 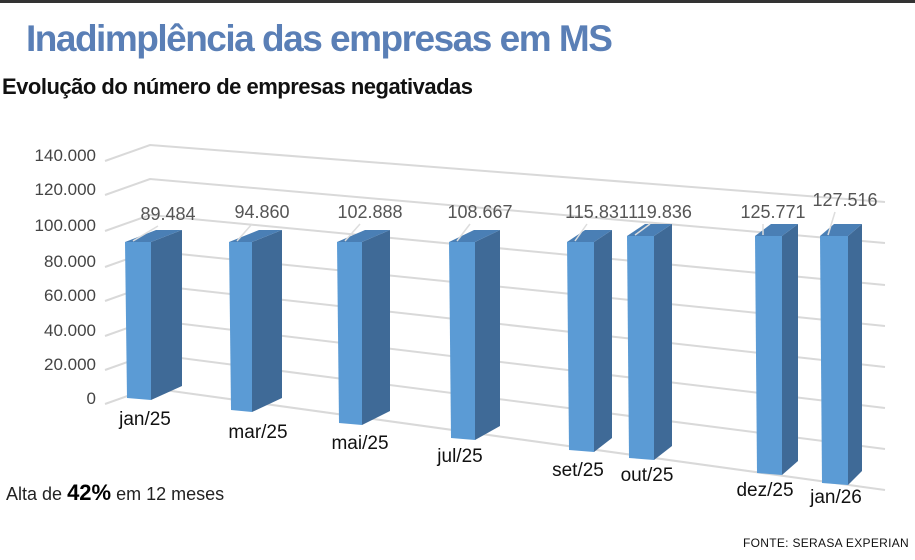 I want to click on category-label: jan/25, so click(x=144, y=419).